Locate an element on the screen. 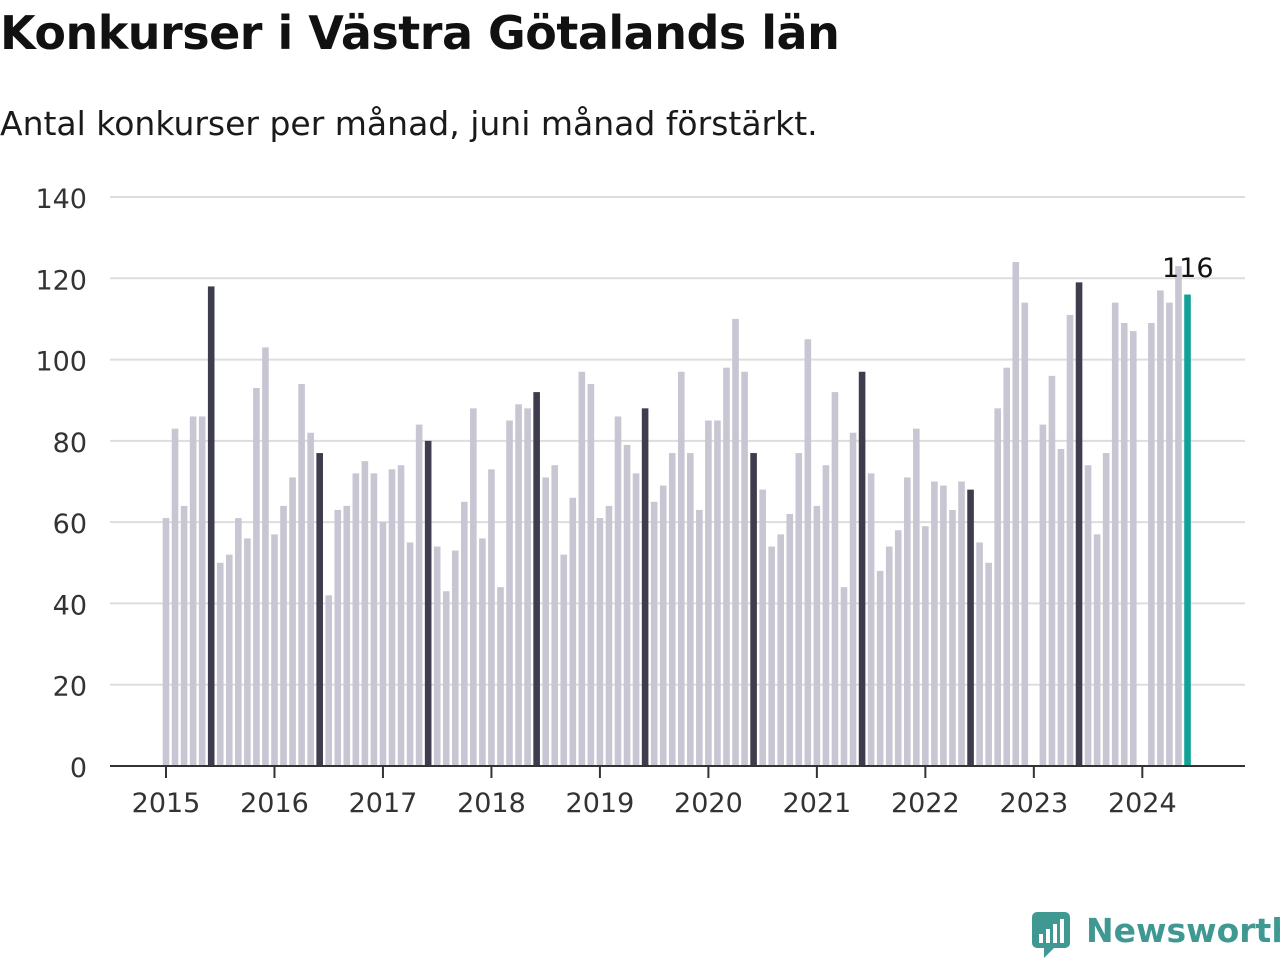 Image resolution: width=1280 pixels, height=960 pixels. newsworthy-logo: Newsworthy is located at coordinates (1155, 935).